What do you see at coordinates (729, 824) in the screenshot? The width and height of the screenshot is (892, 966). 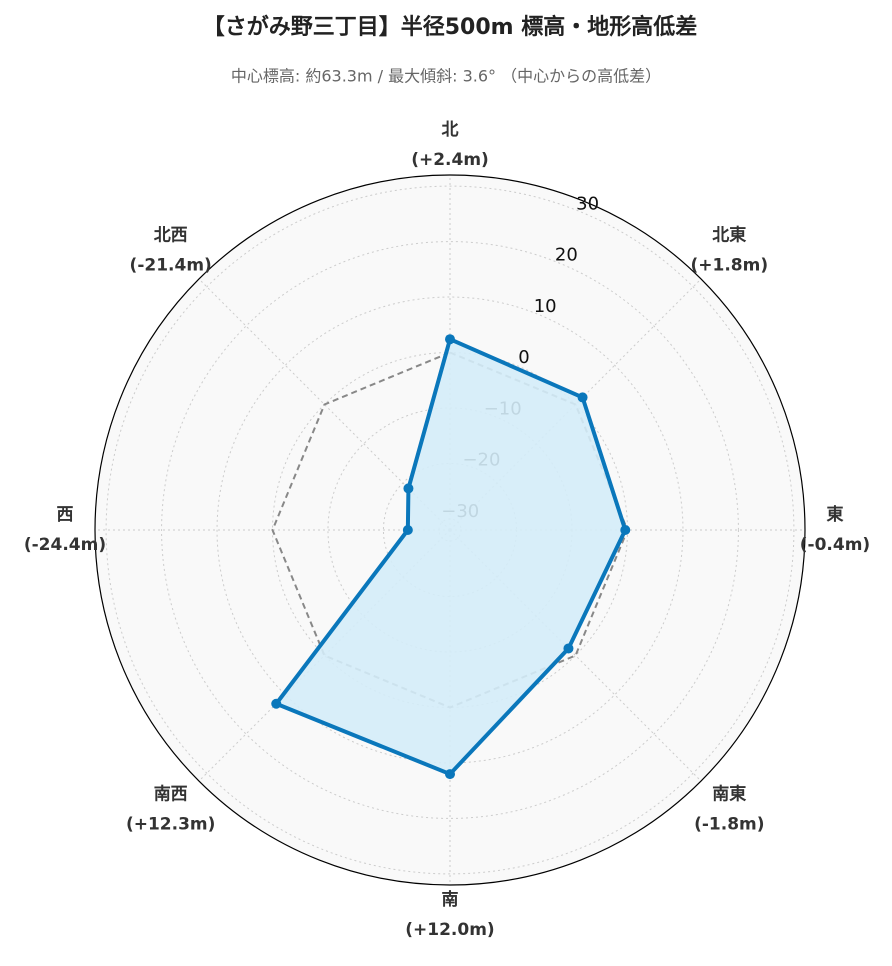 I see `value-label: (-1.8m)` at bounding box center [729, 824].